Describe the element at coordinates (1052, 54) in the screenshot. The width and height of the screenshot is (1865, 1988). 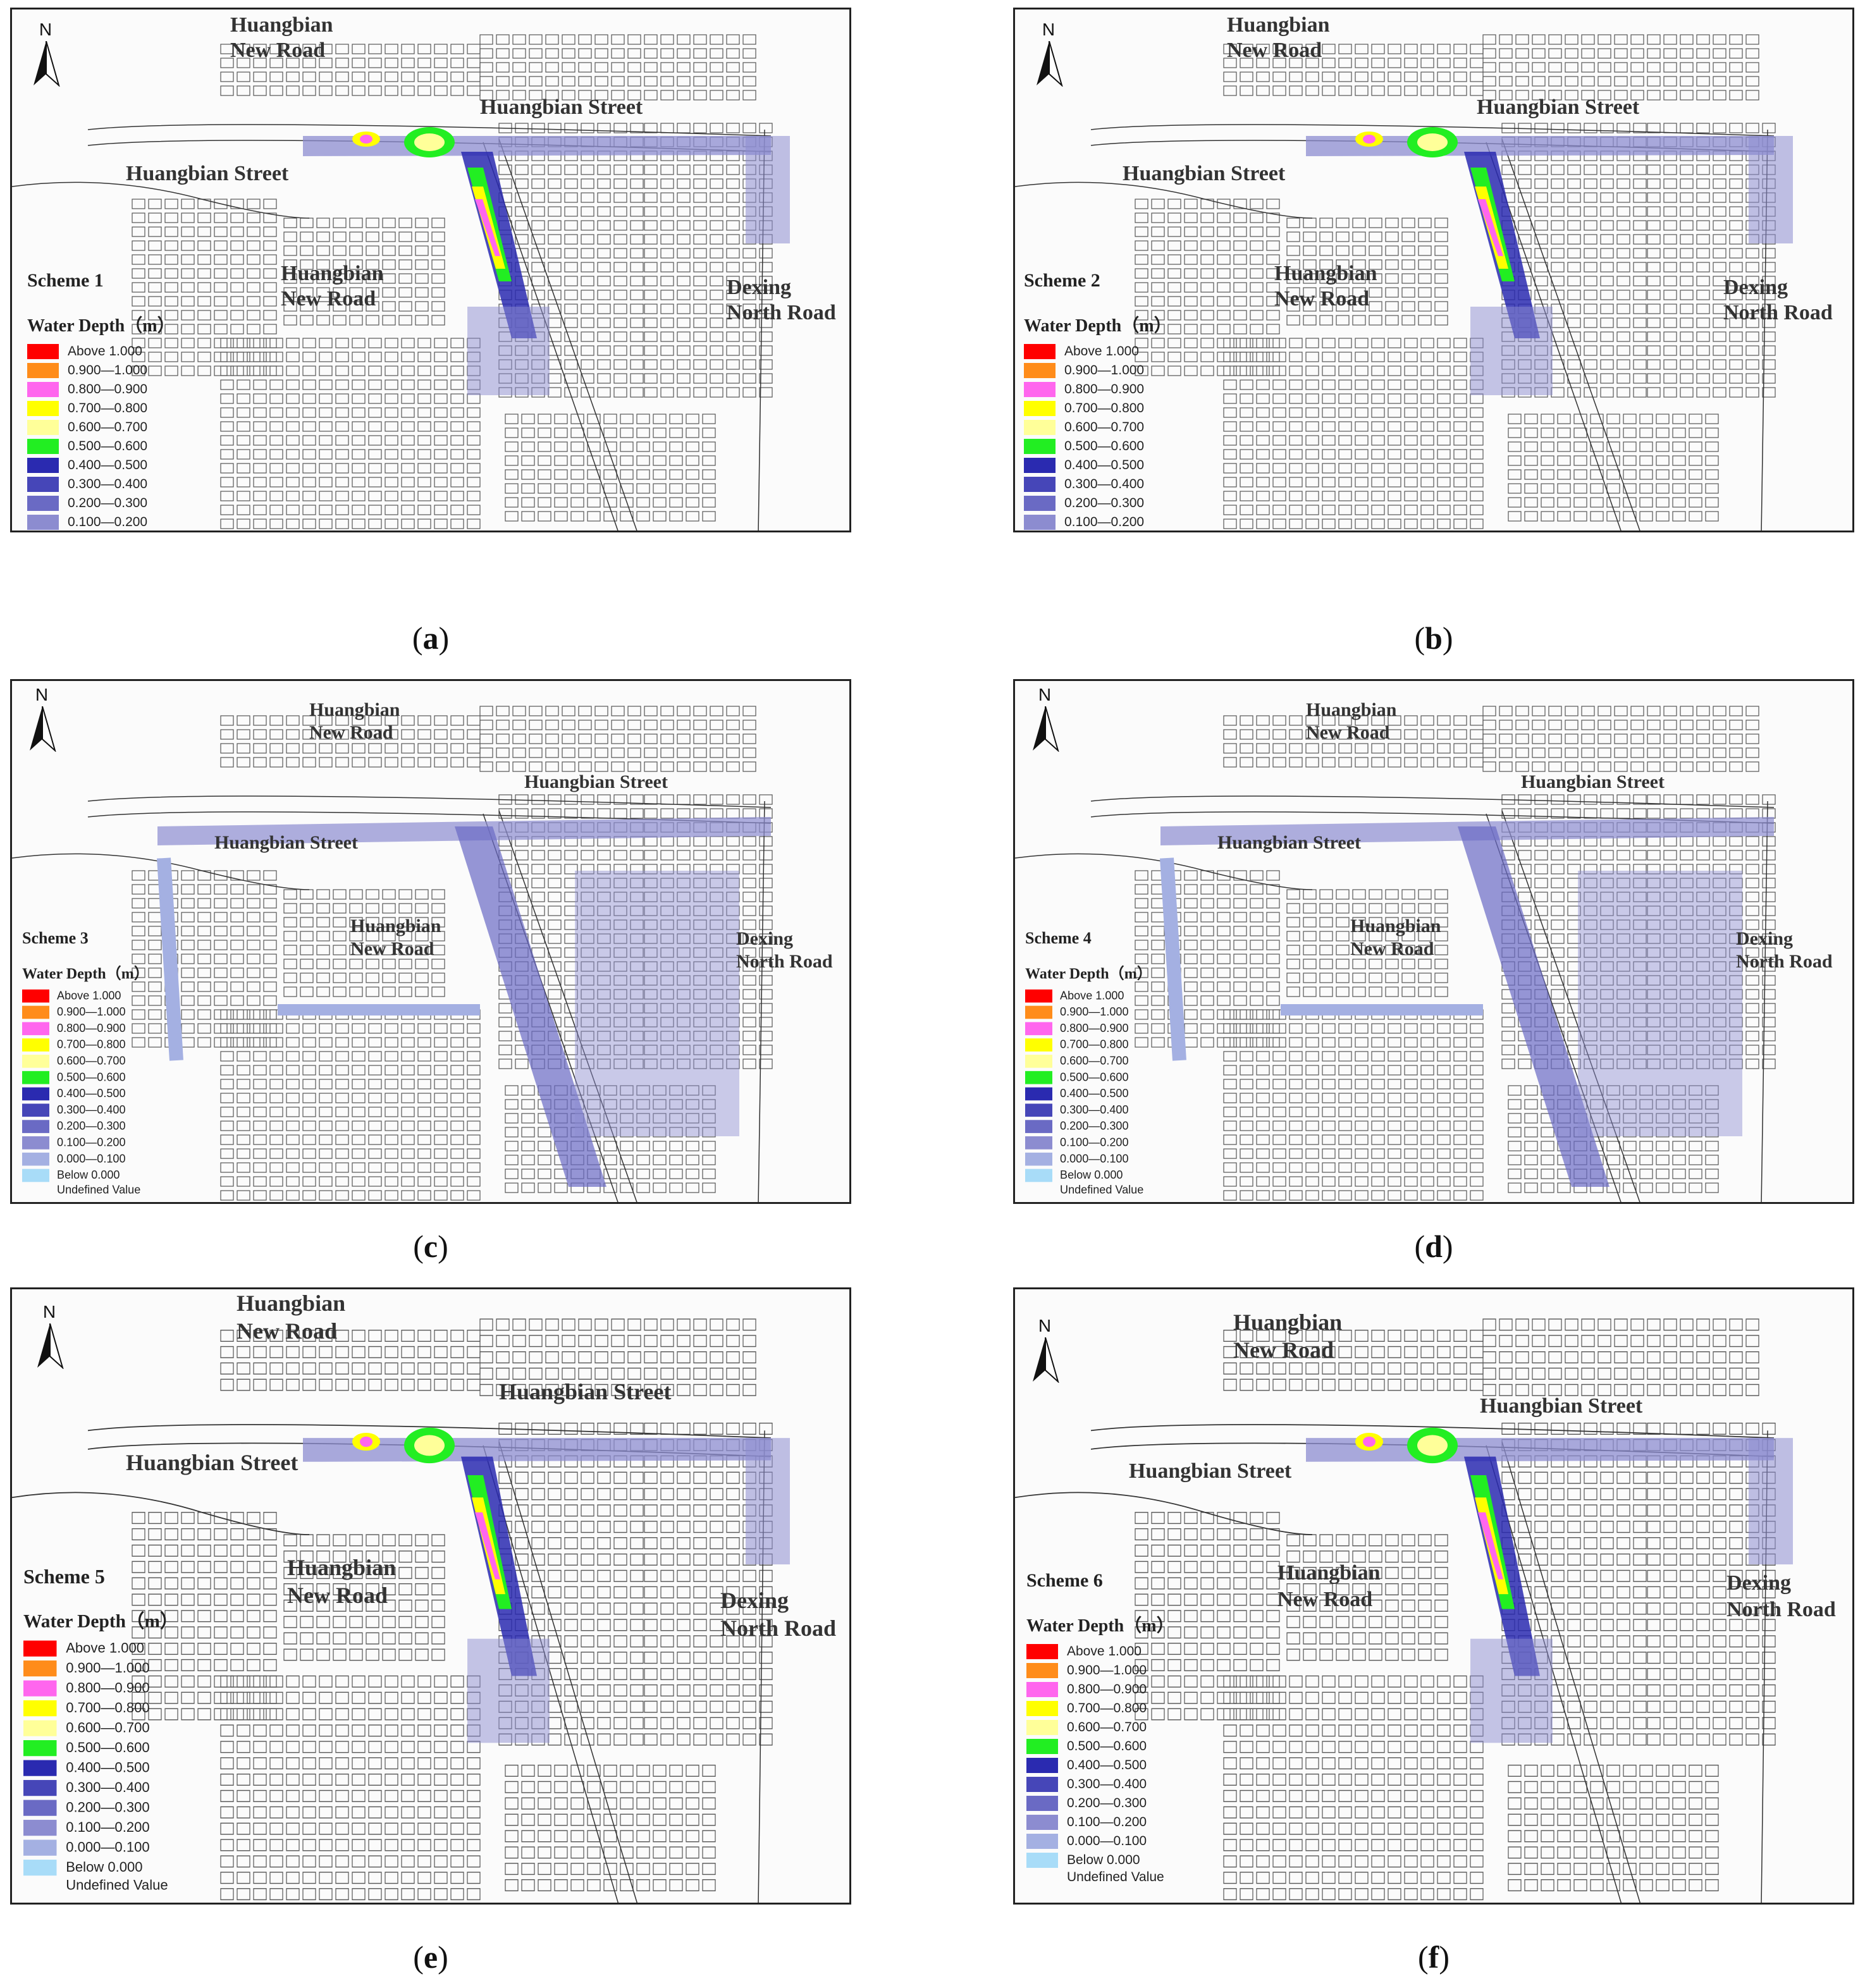
I see `north-arrow: N` at that location.